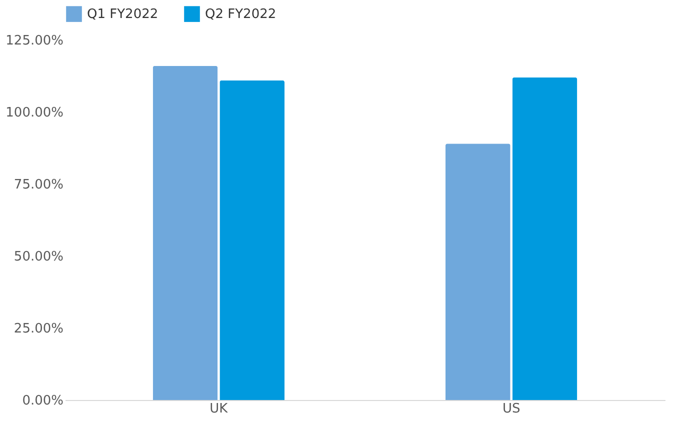  I want to click on y-tick-label: 50.00%, so click(39, 257).